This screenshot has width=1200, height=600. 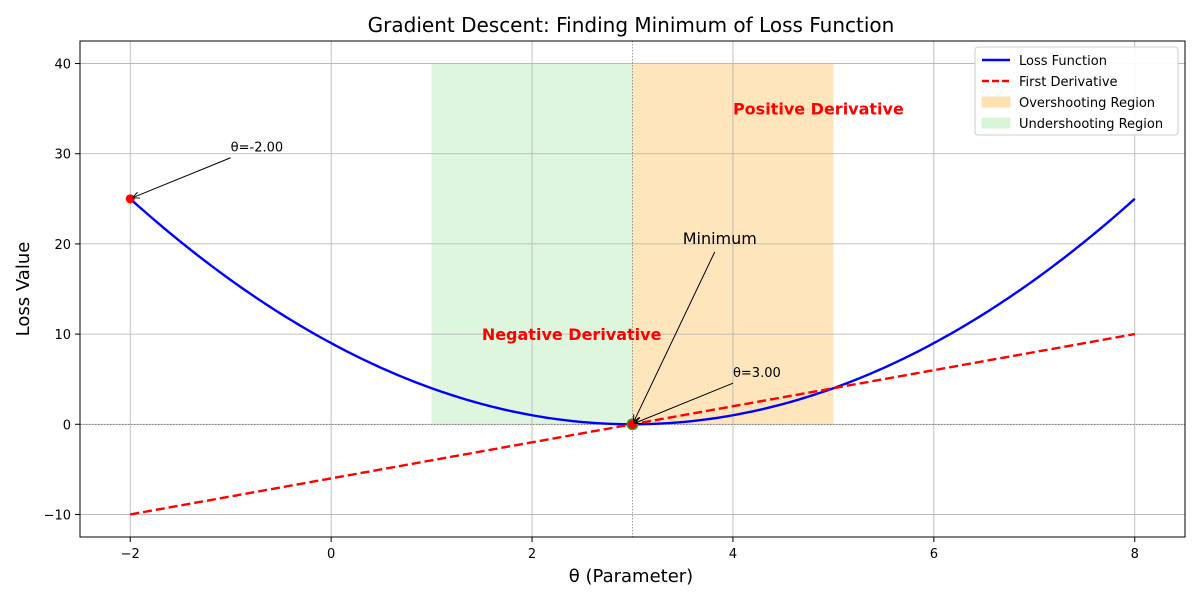 I want to click on x-axis-label: θ (Parameter), so click(x=631, y=576).